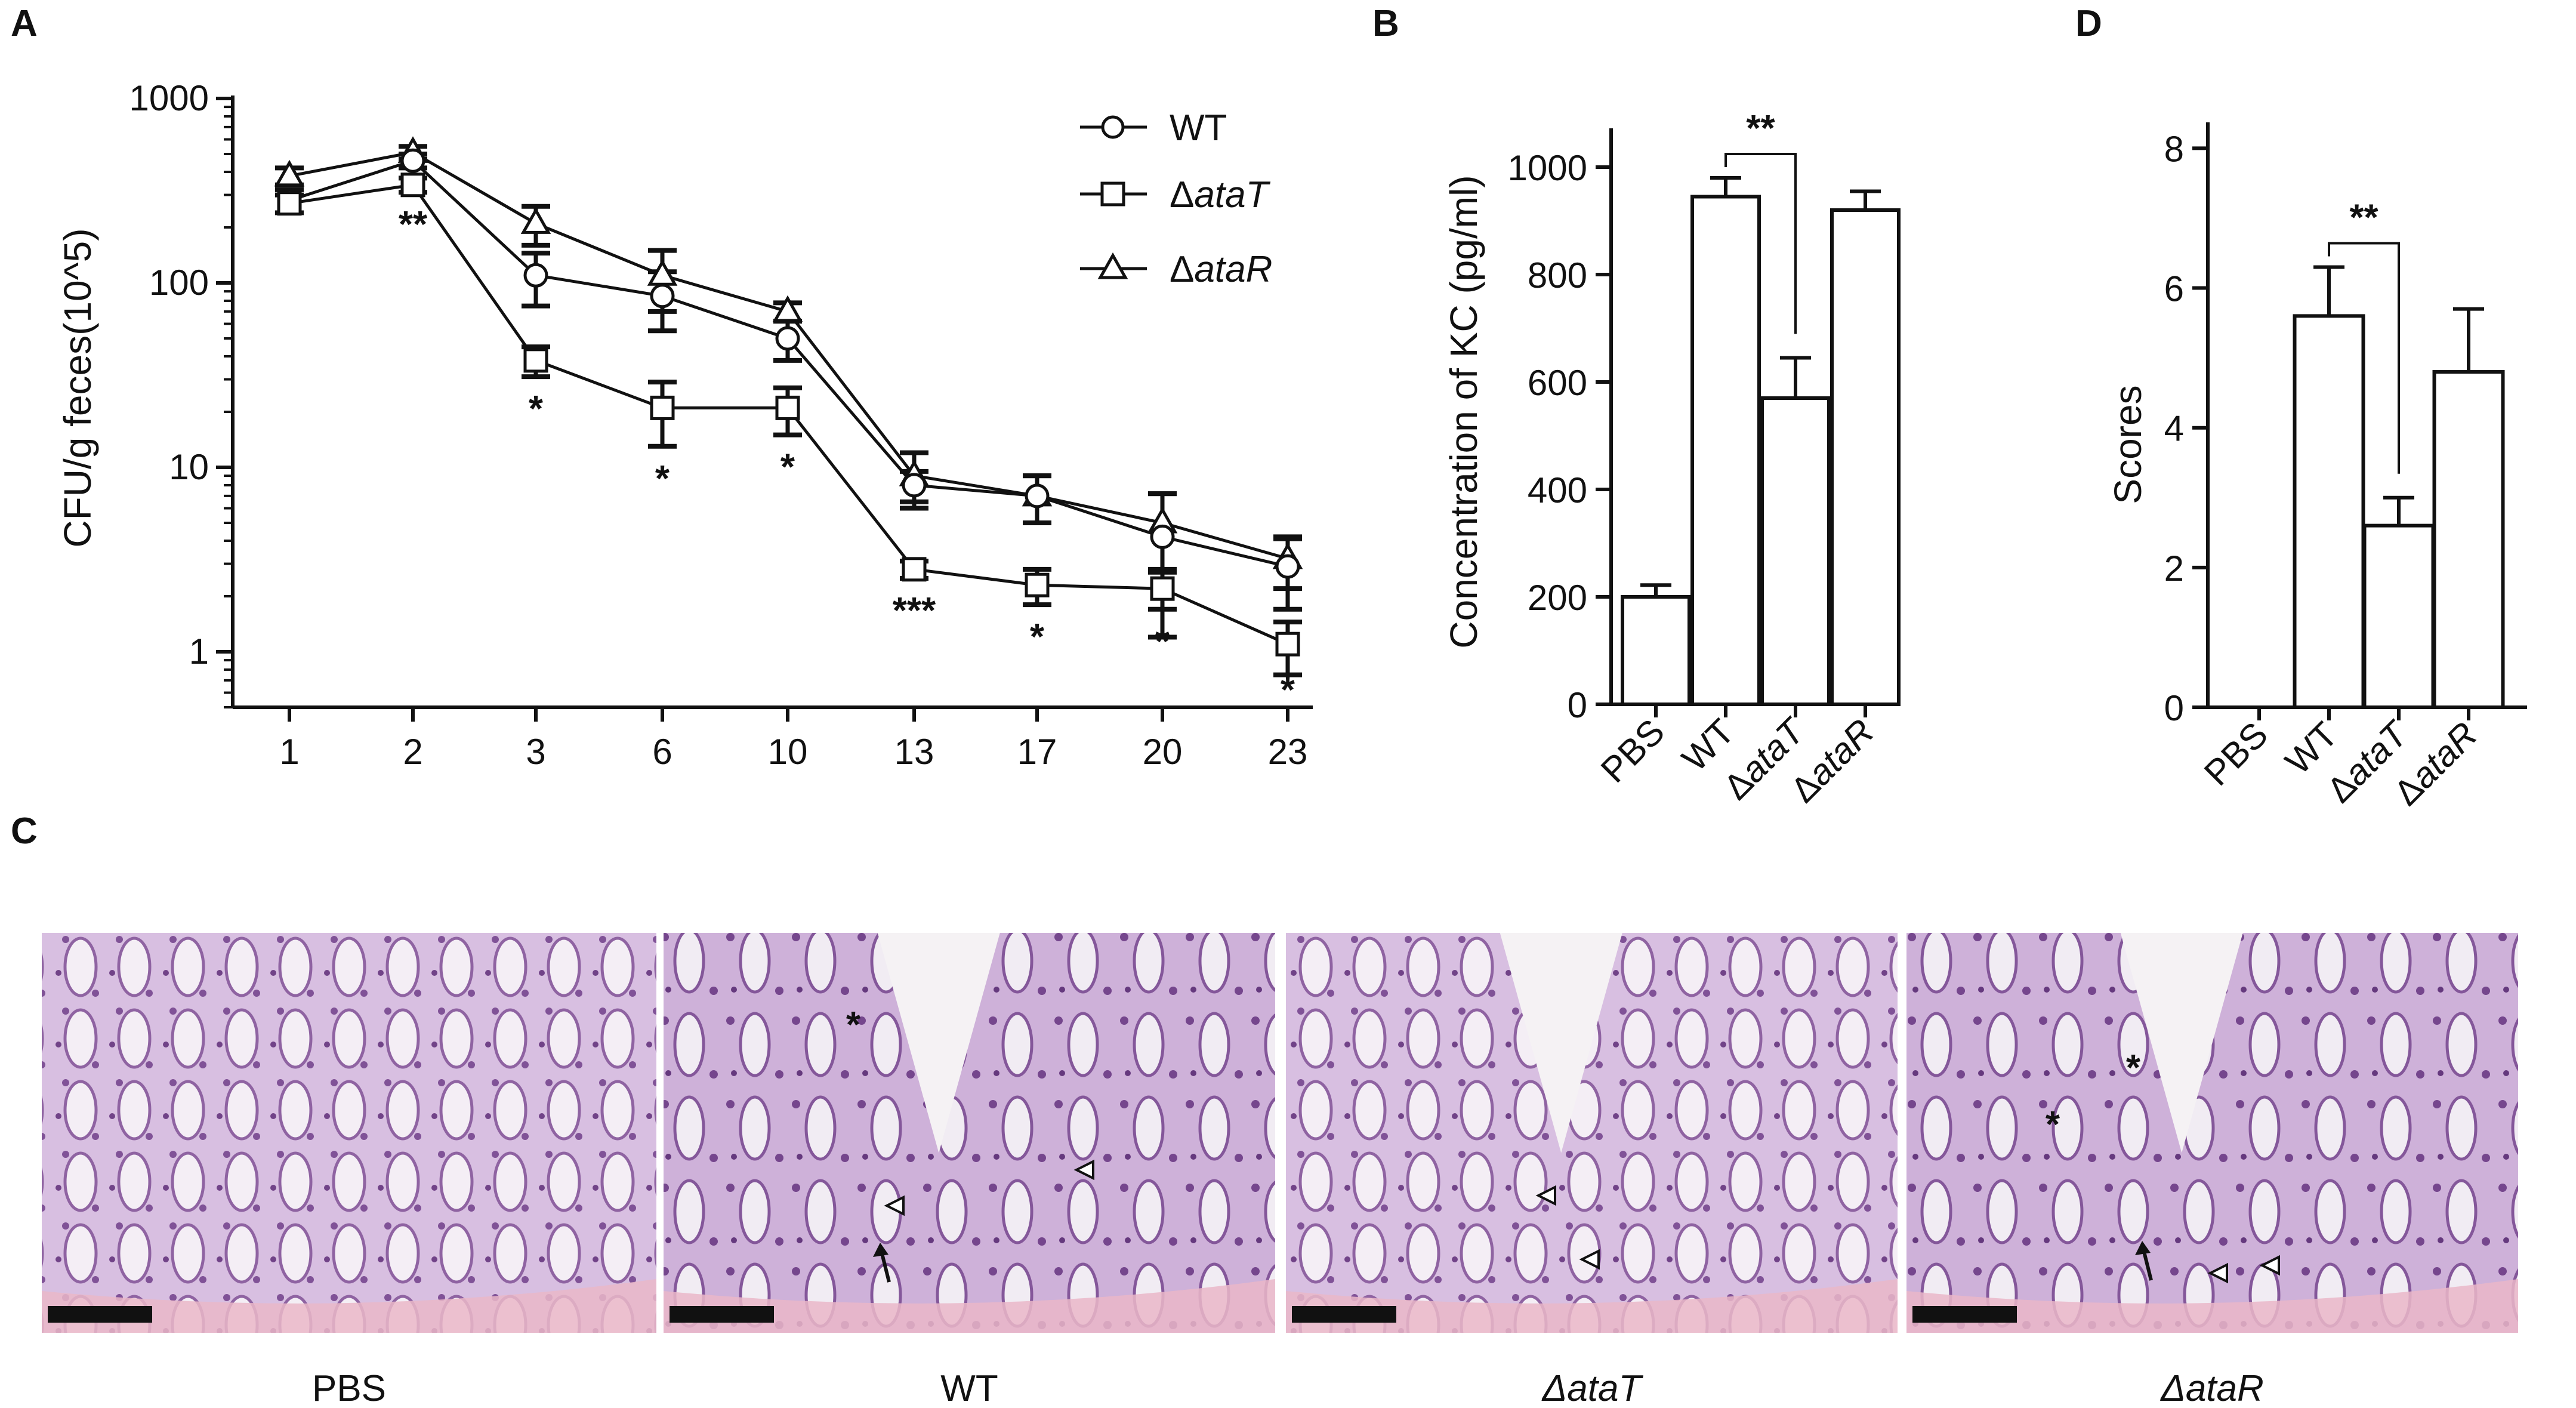 This screenshot has height=1408, width=2576. Describe the element at coordinates (77, 387) in the screenshot. I see `chart-a-y-axis-label: CFU/g feces(10^5)` at that location.